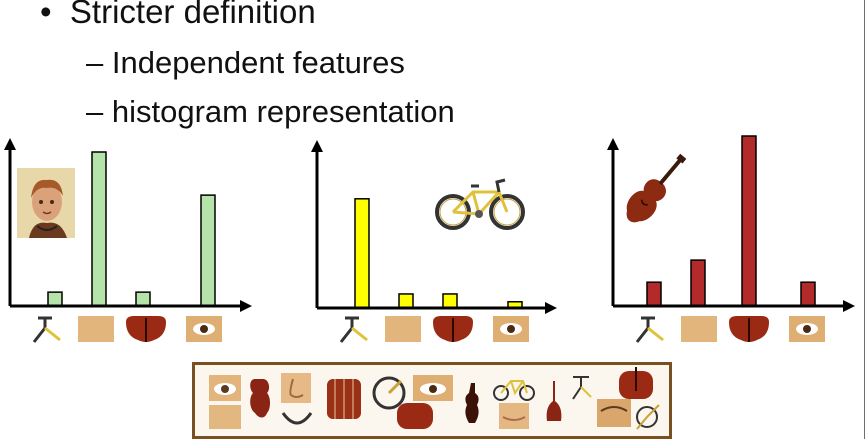  Describe the element at coordinates (362, 253) in the screenshot. I see `bar-bicycle-bicycle-part` at that location.